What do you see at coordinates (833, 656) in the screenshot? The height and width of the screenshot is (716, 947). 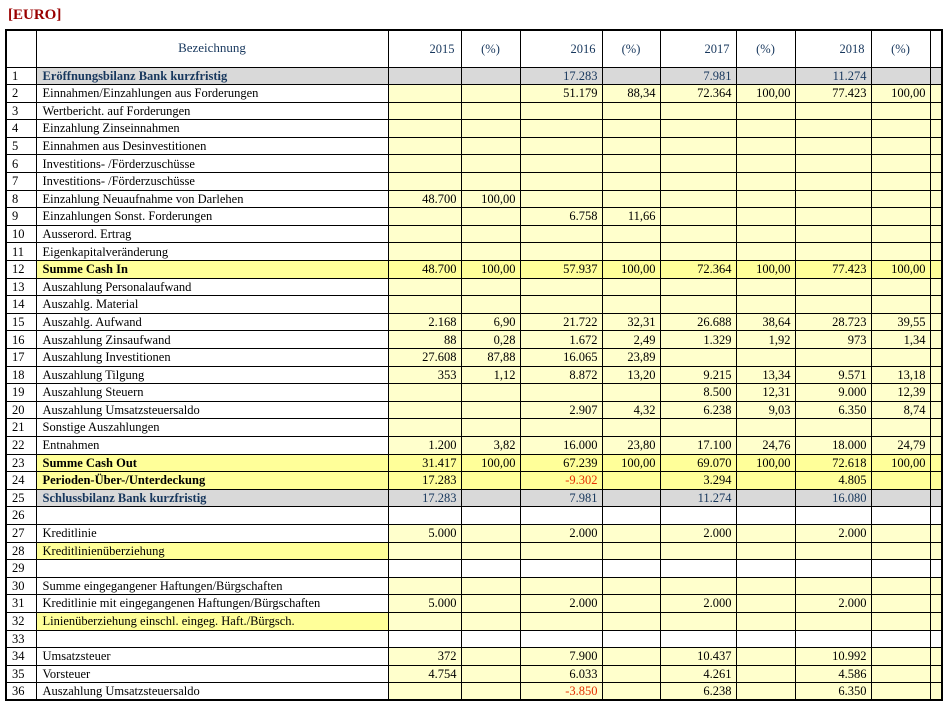 I see `value-cell: 10.992` at bounding box center [833, 656].